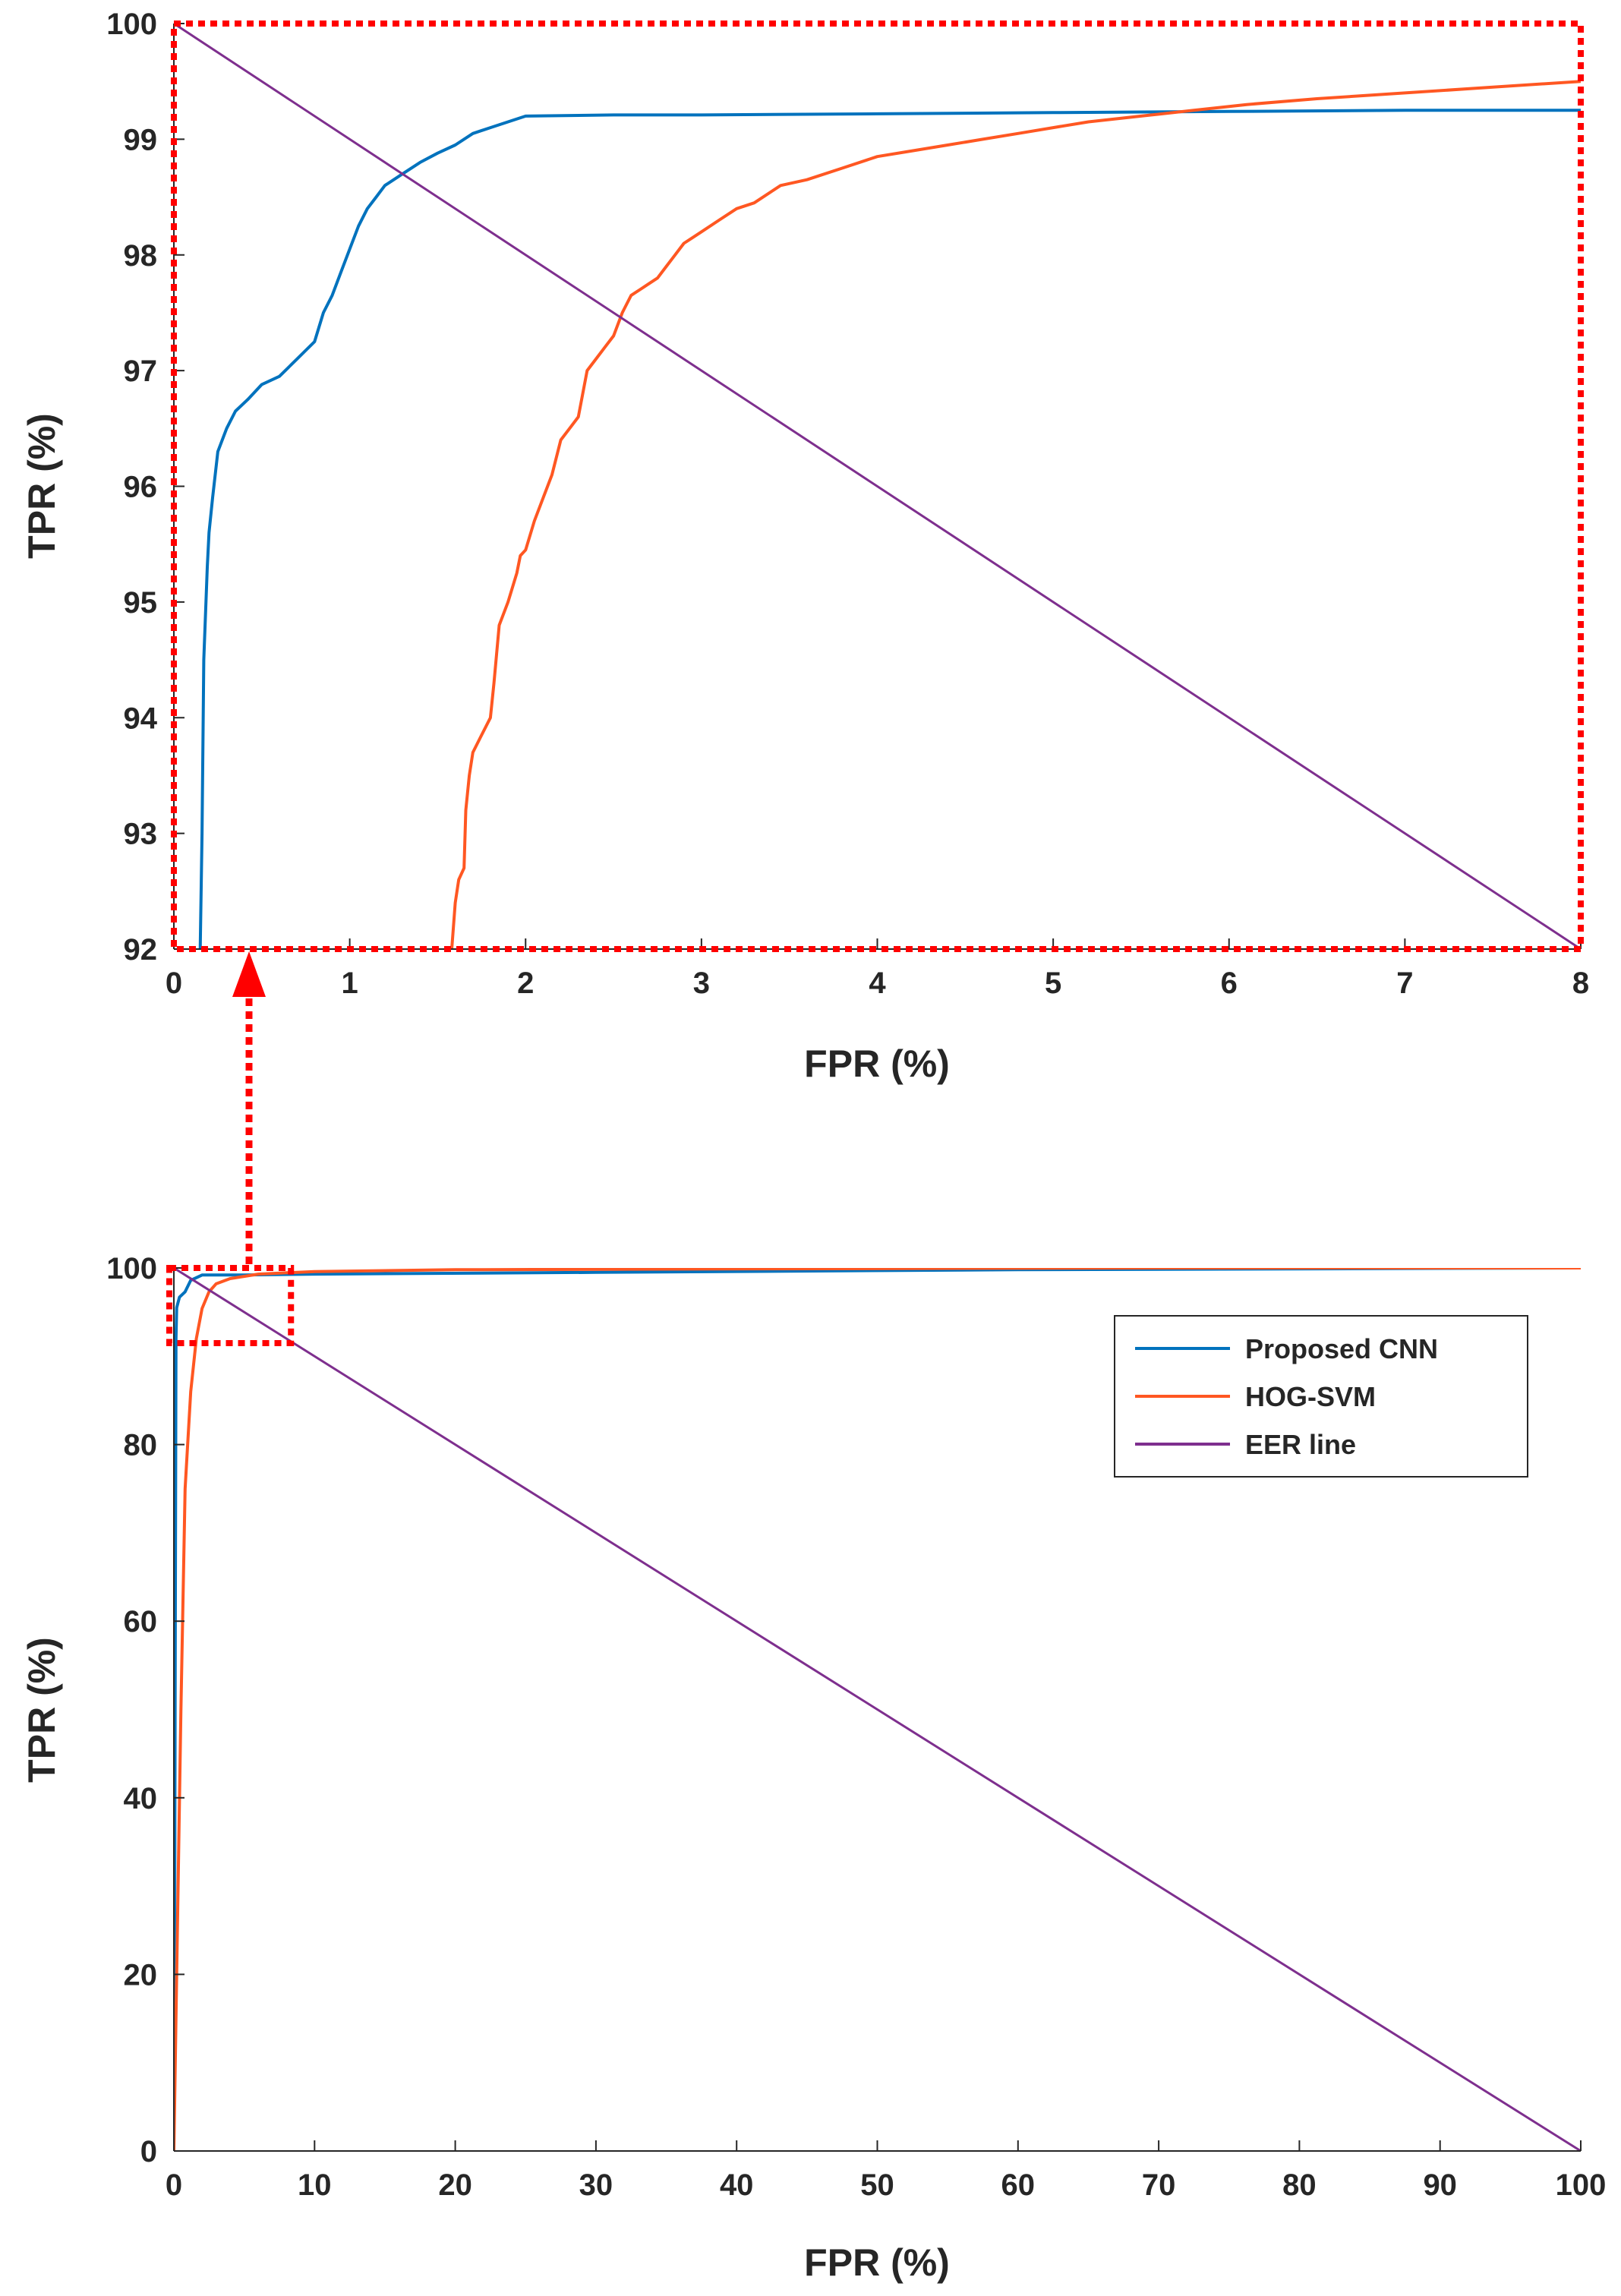 This screenshot has width=1621, height=2296. I want to click on zoom-region-marker, so click(231, 1306).